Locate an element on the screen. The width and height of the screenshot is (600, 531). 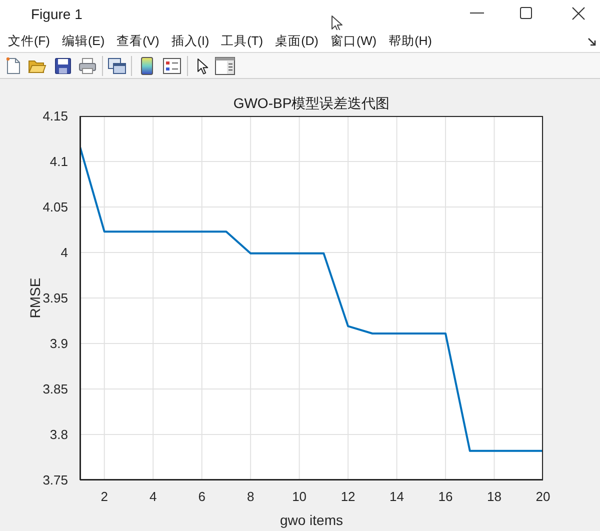
y-tick-label: 4.15 is located at coordinates (55, 116).